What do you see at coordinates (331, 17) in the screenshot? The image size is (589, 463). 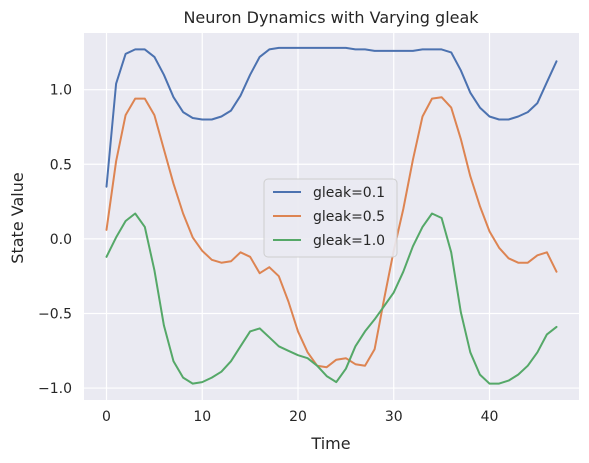 I see `chart-title: Neuron Dynamics with Varying gleak` at bounding box center [331, 17].